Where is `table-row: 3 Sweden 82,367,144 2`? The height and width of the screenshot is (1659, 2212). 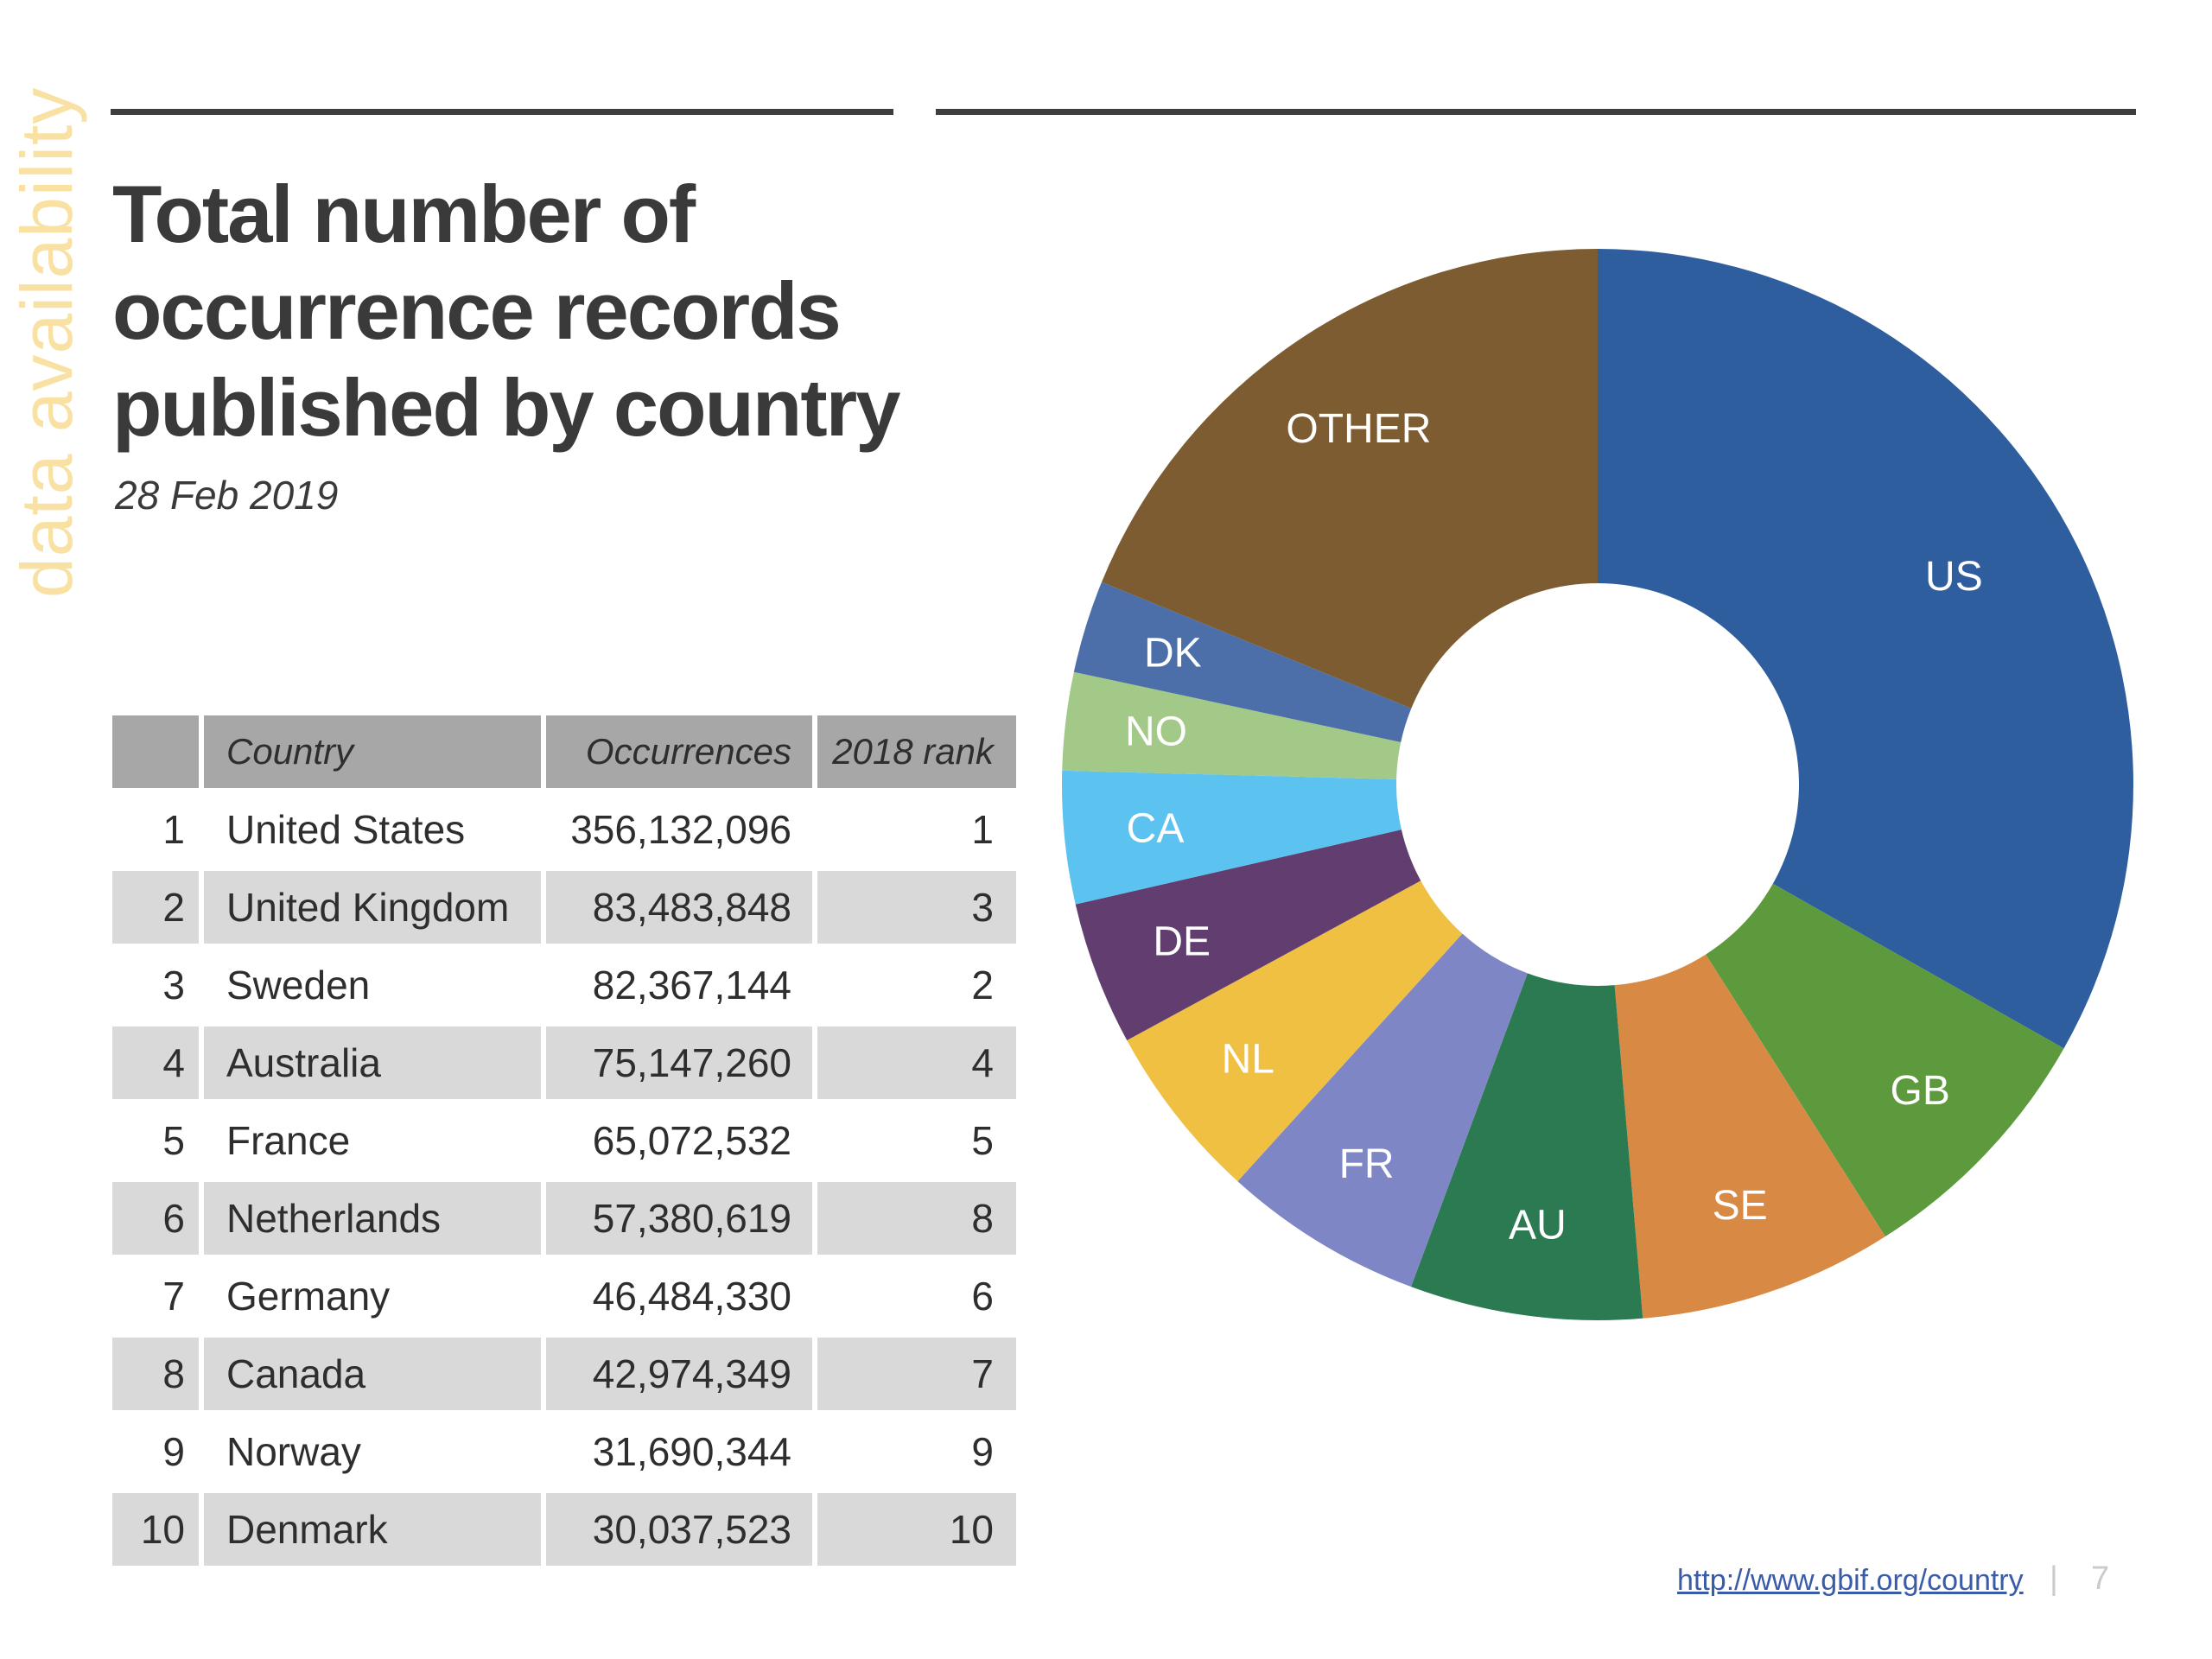
table-row: 3 Sweden 82,367,144 2 is located at coordinates (564, 985).